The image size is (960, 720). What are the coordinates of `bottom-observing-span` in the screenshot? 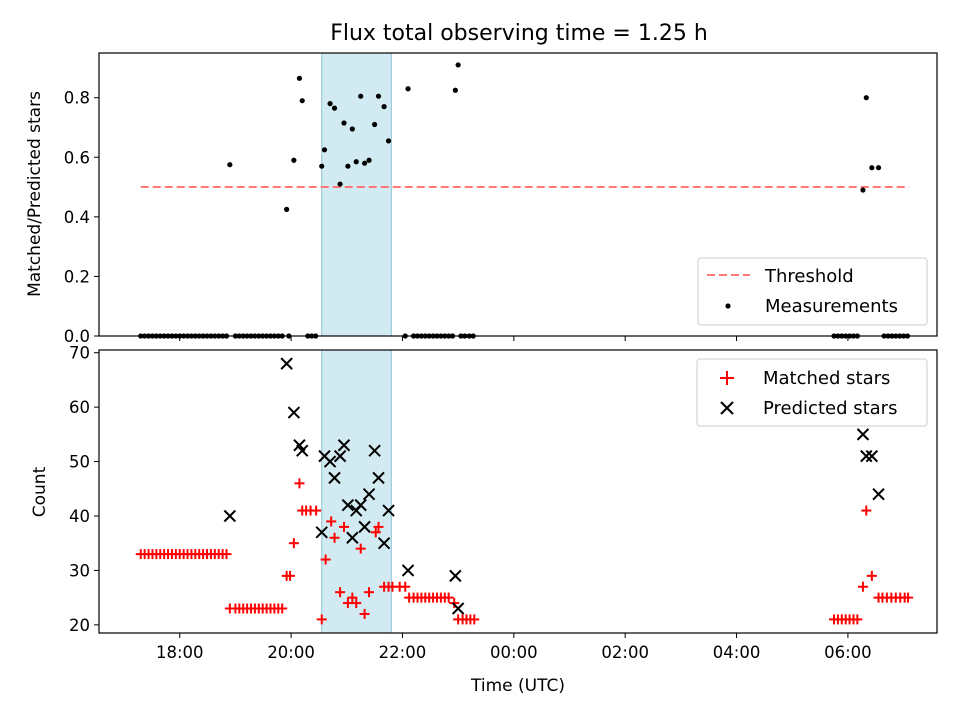 It's located at (356, 491).